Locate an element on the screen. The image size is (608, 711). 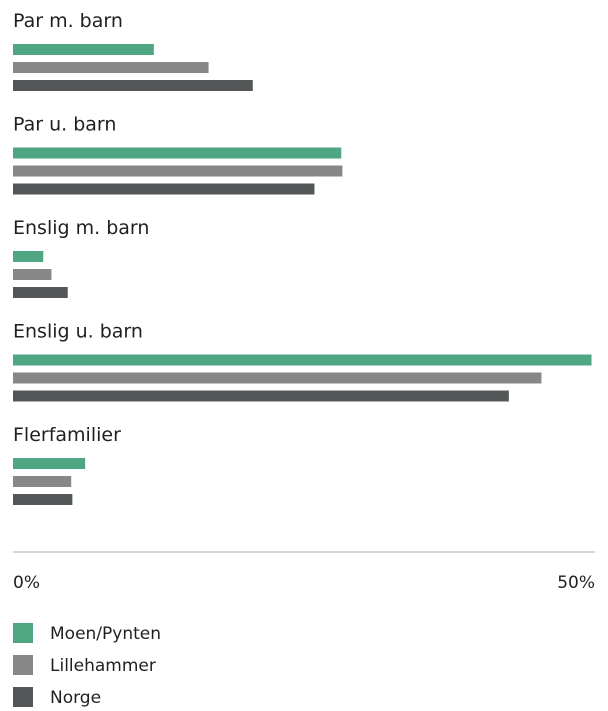
legend: Moen/Pynten Lillehammer Norge is located at coordinates (87, 665).